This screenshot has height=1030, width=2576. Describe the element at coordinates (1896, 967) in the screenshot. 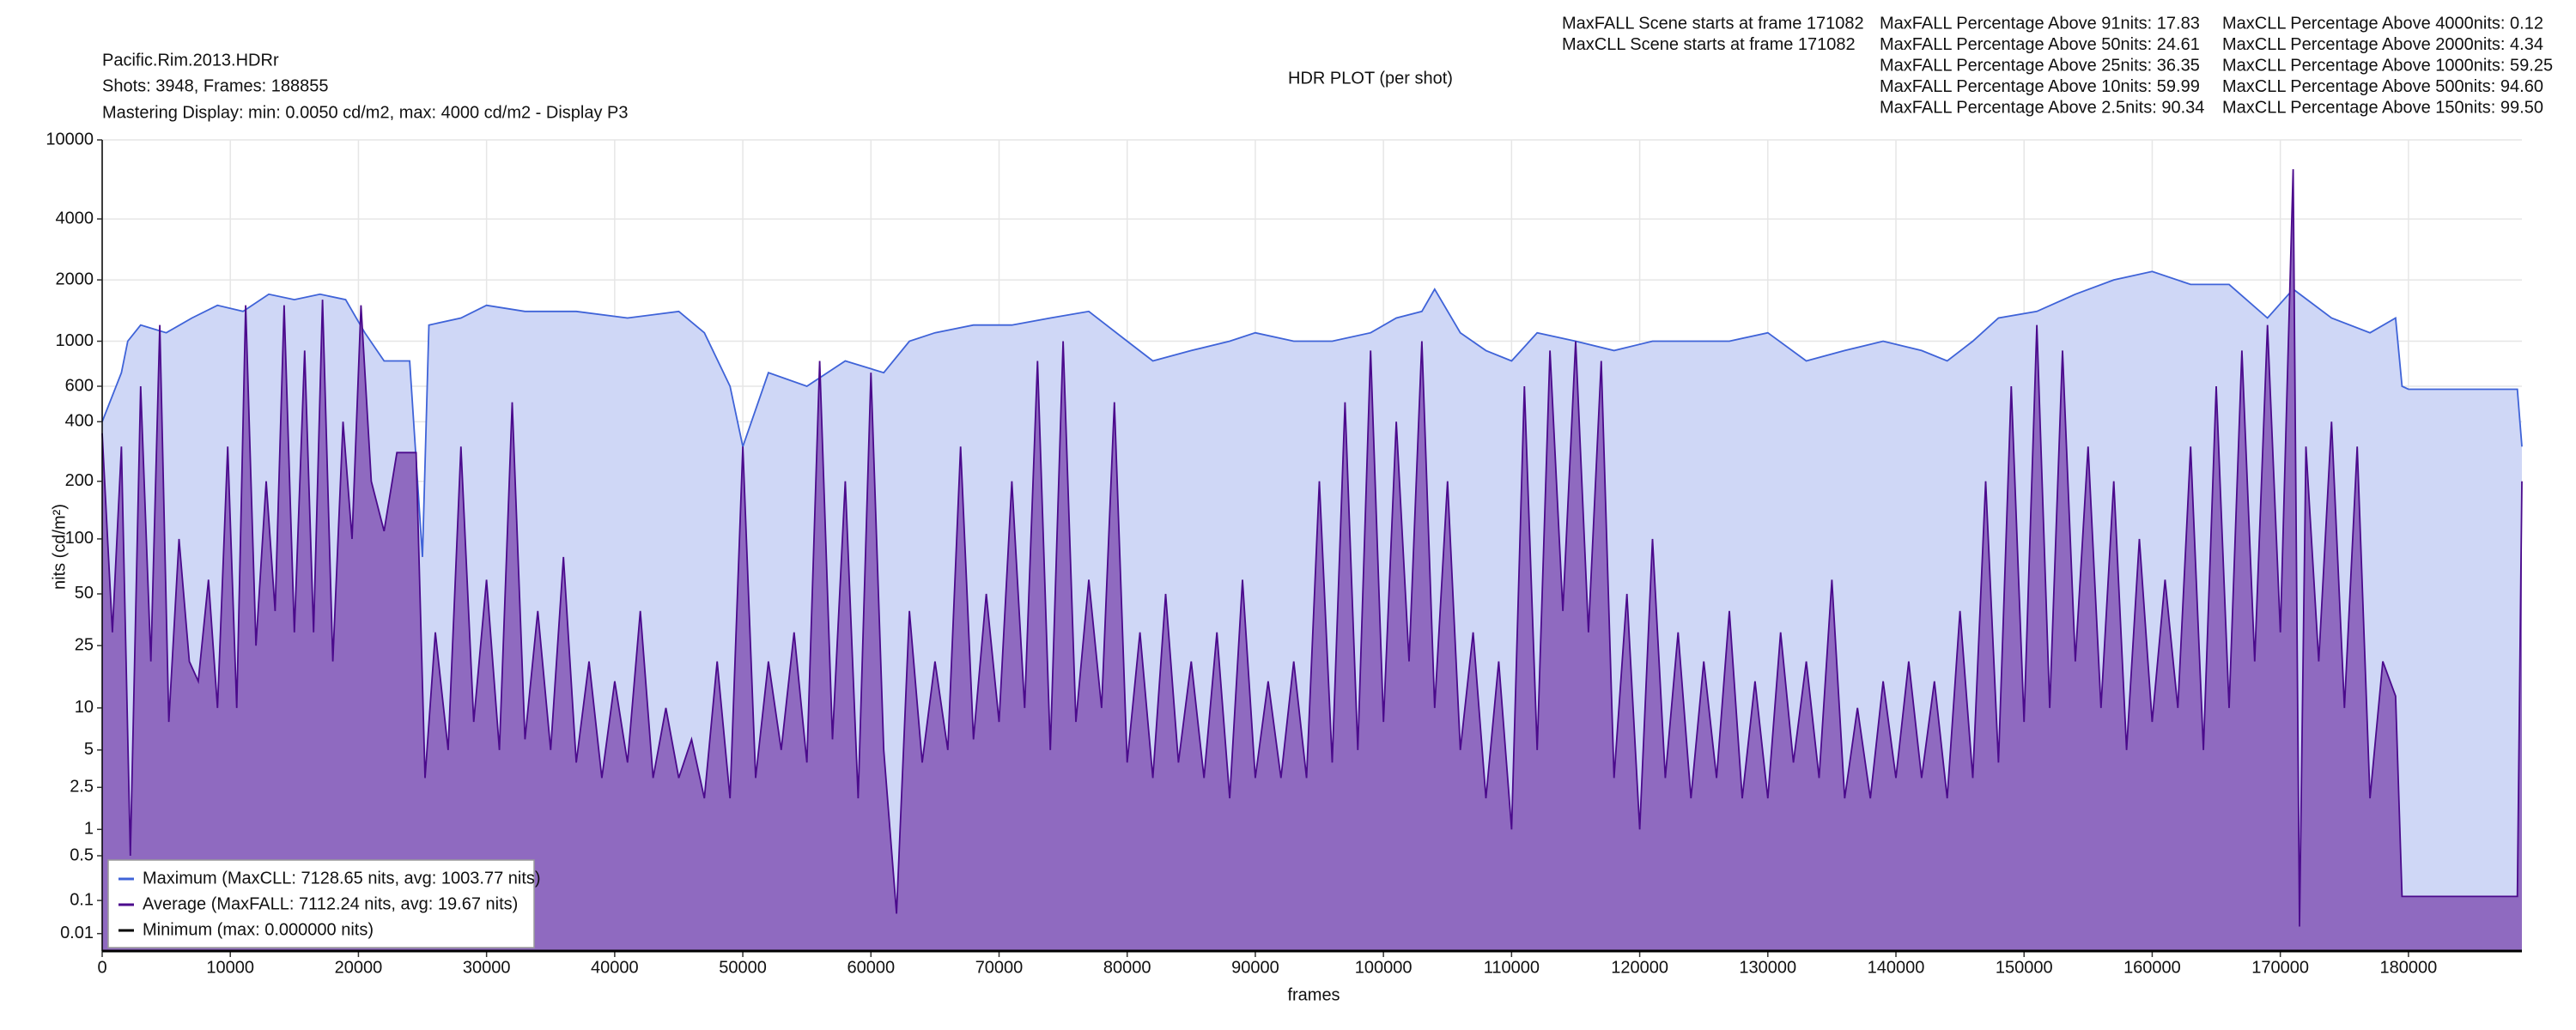

I see `x-tick-label: 140000` at that location.